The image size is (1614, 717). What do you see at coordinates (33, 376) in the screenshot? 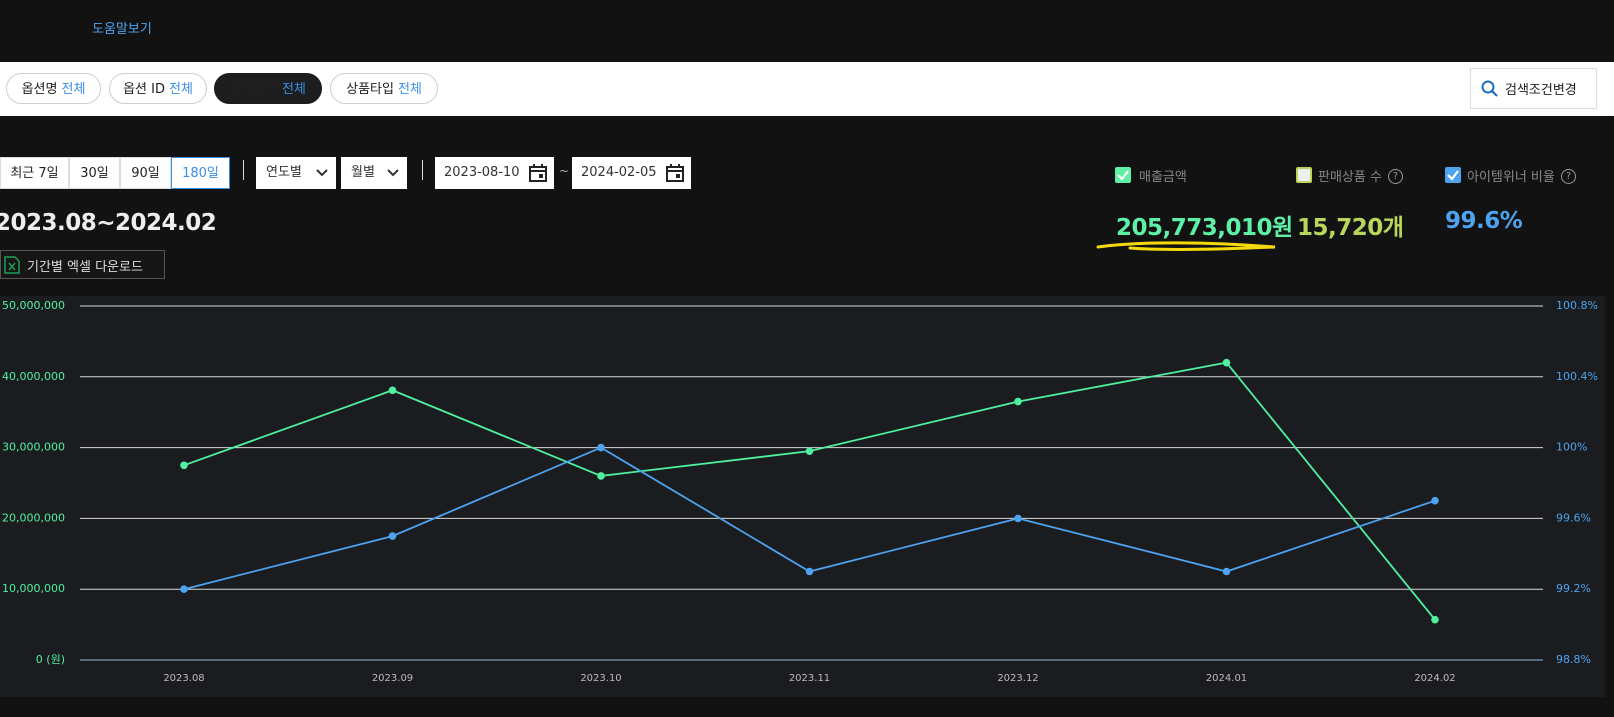
I see `y-tick-label: 40,000,000` at bounding box center [33, 376].